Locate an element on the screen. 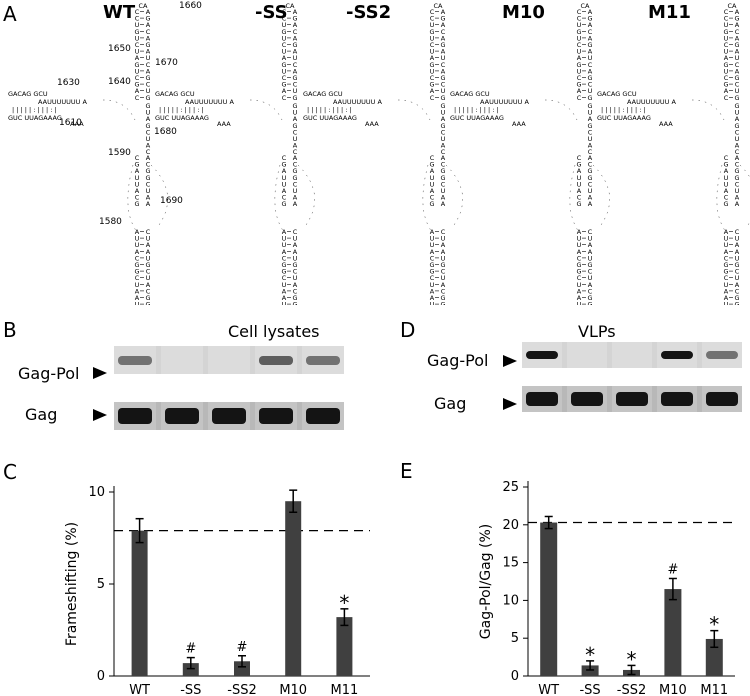 This screenshot has width=750, height=696. bar-chart-frameshifting: 0 5 10 Frameshifting (%) WT # -SS # -SS2 M10 * M11 is located at coordinates (217, 590).